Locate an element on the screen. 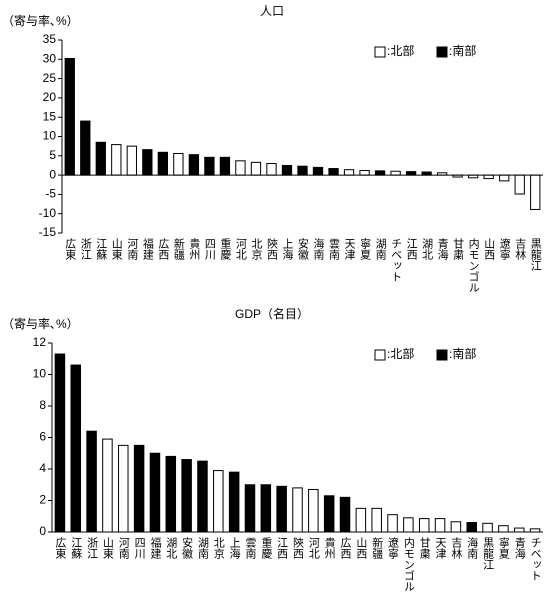  x-tick-label: 黒龍江 is located at coordinates (488, 553).